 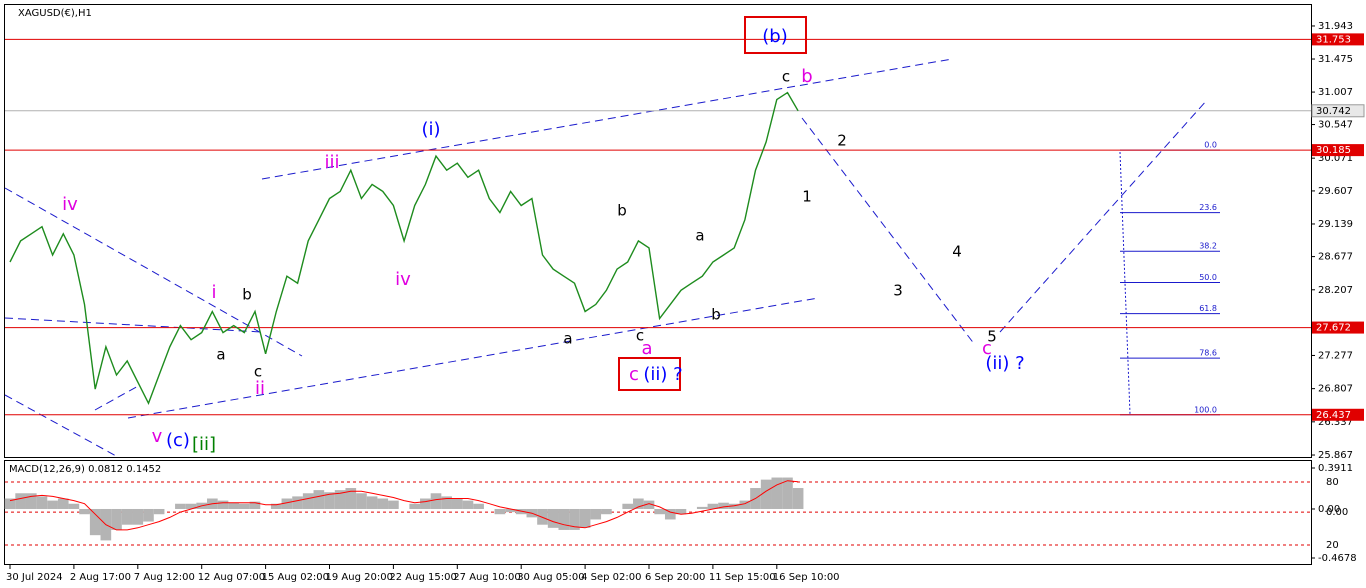 What do you see at coordinates (1333, 39) in the screenshot?
I see `horizontal-line-label: 31.753` at bounding box center [1333, 39].